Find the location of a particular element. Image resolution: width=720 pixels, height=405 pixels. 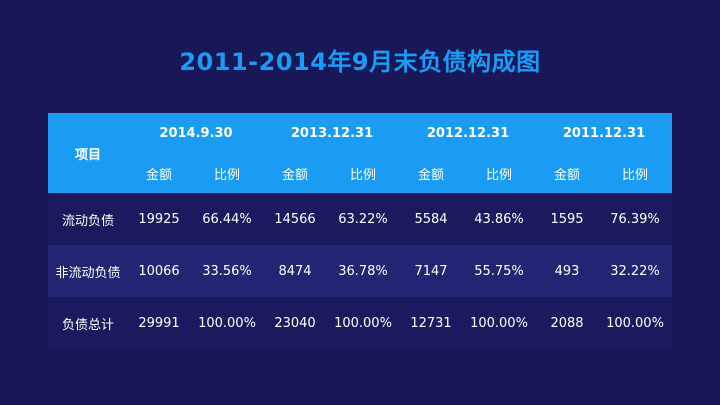

header-item: 项目 is located at coordinates (88, 153).